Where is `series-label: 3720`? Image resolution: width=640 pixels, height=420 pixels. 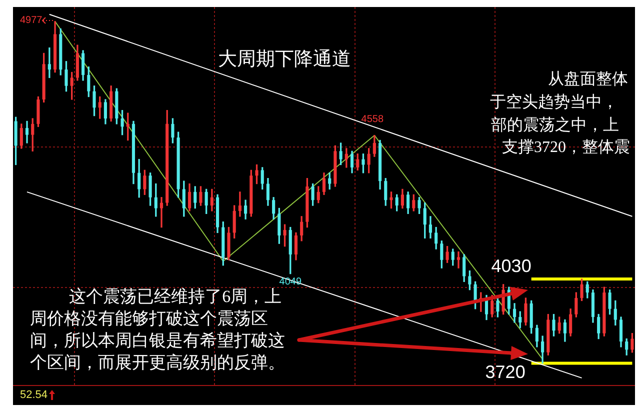 series-label: 3720 is located at coordinates (505, 372).